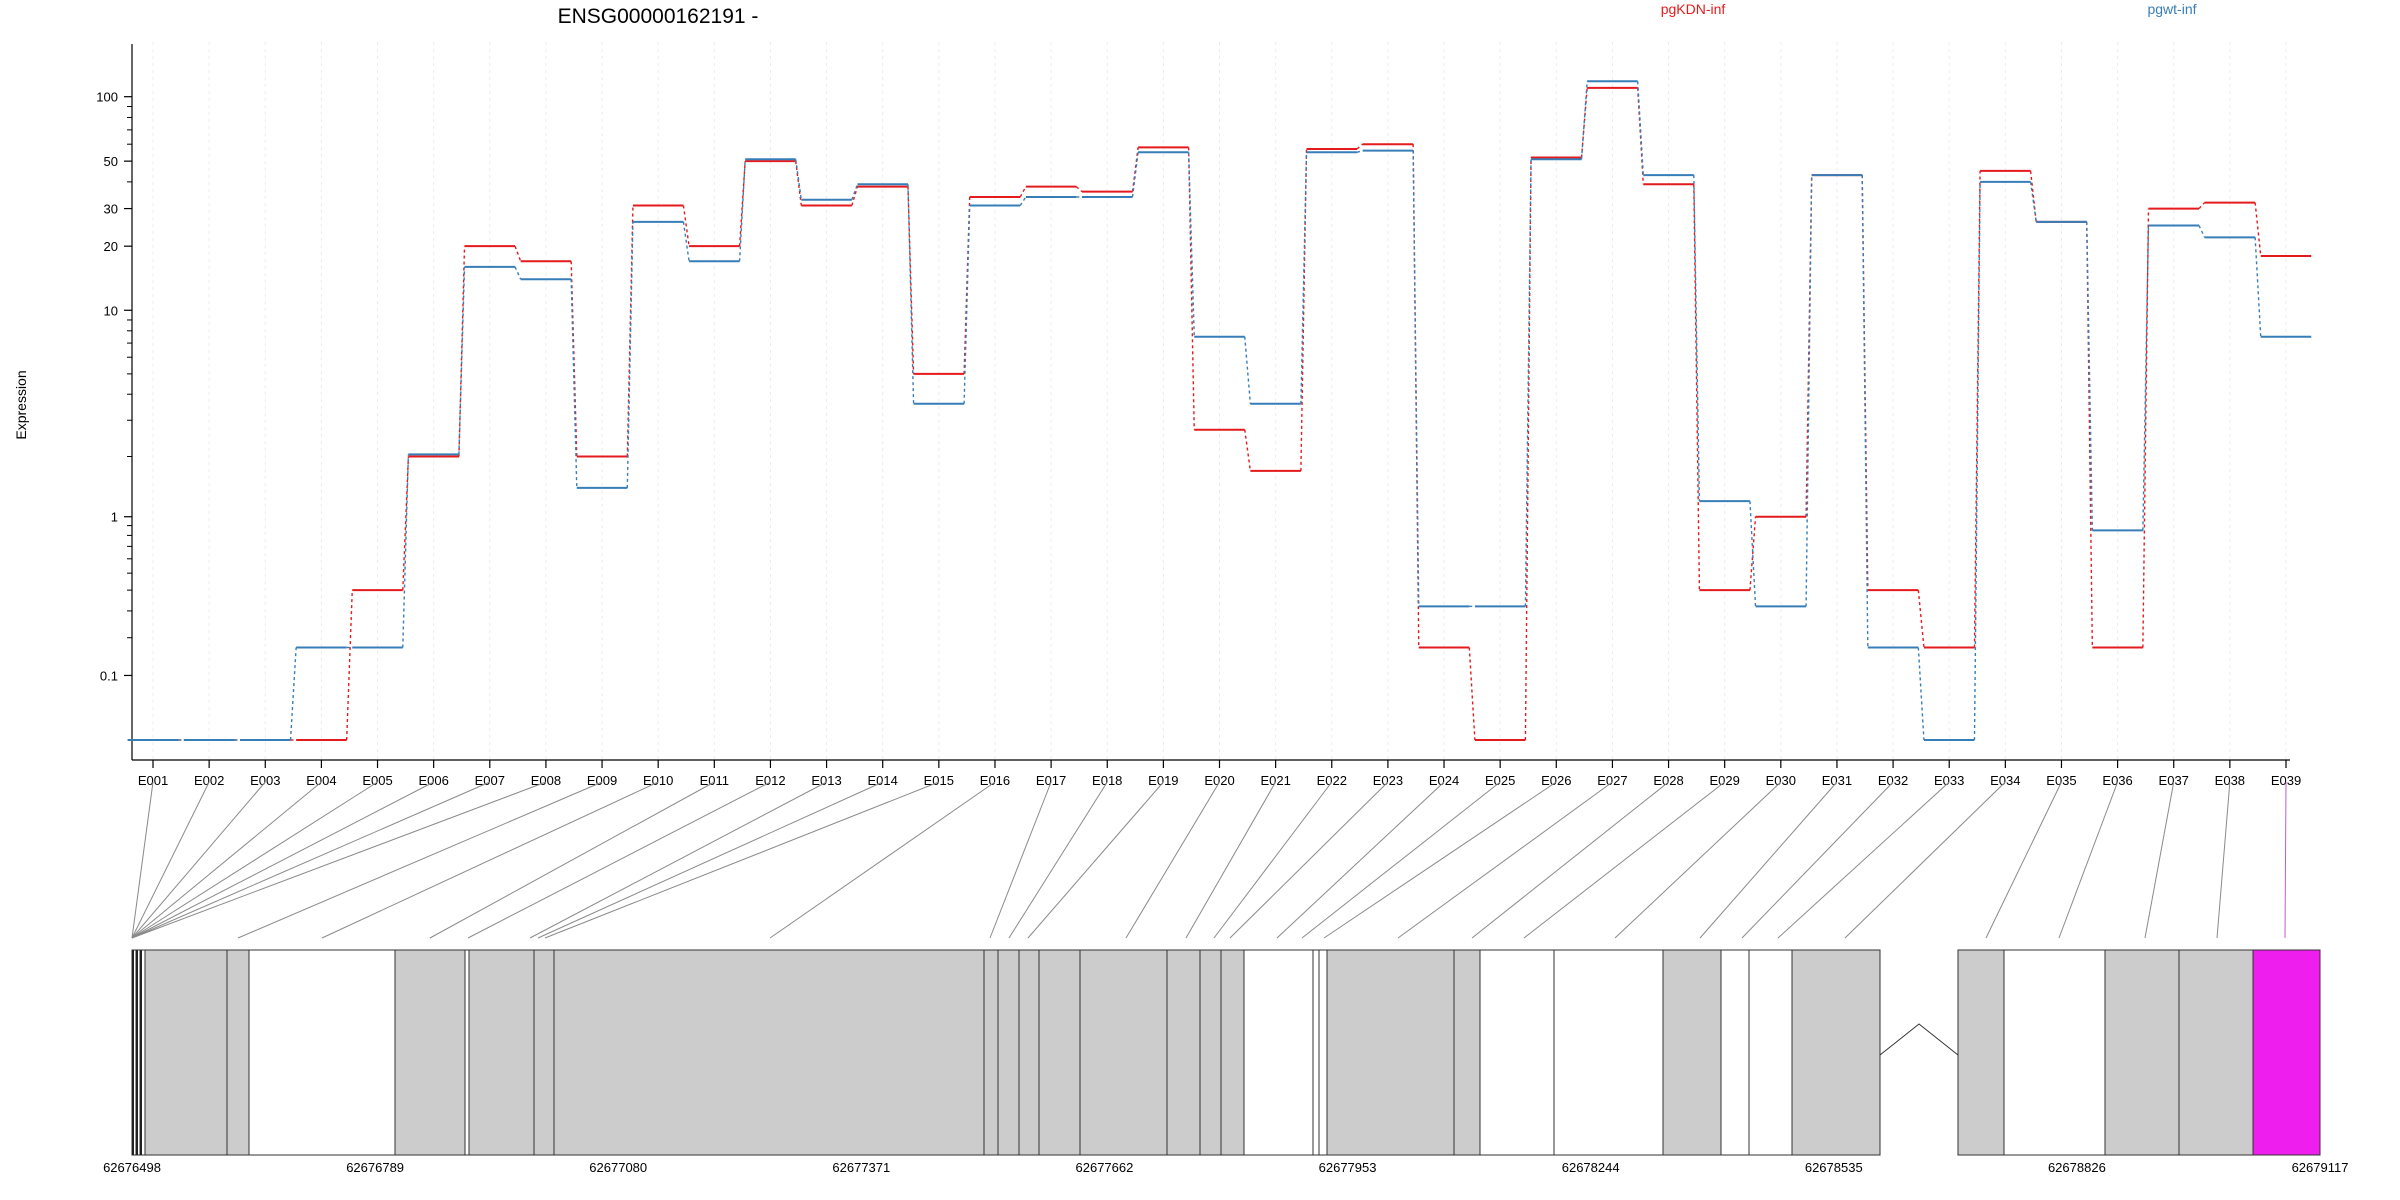  I want to click on x-tick-label-e024: E024, so click(1444, 780).